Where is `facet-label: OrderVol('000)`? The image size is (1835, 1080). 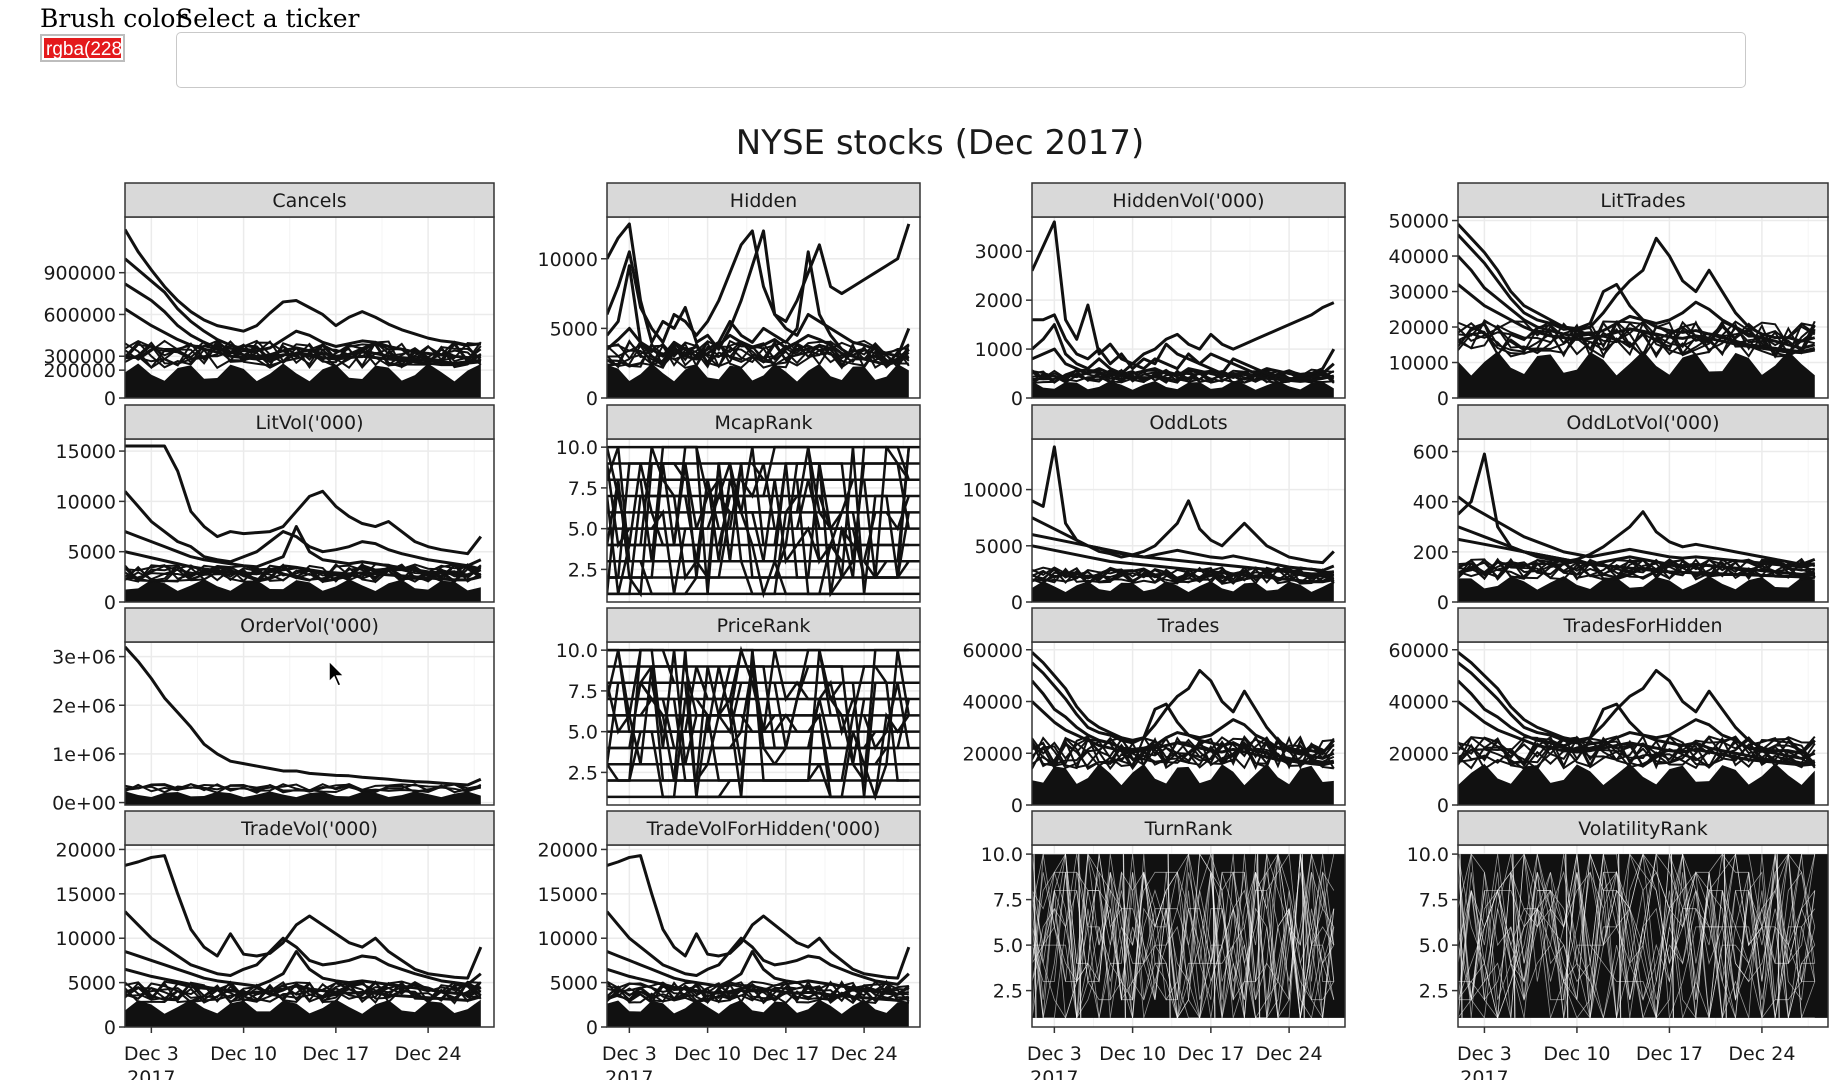 facet-label: OrderVol('000) is located at coordinates (309, 626).